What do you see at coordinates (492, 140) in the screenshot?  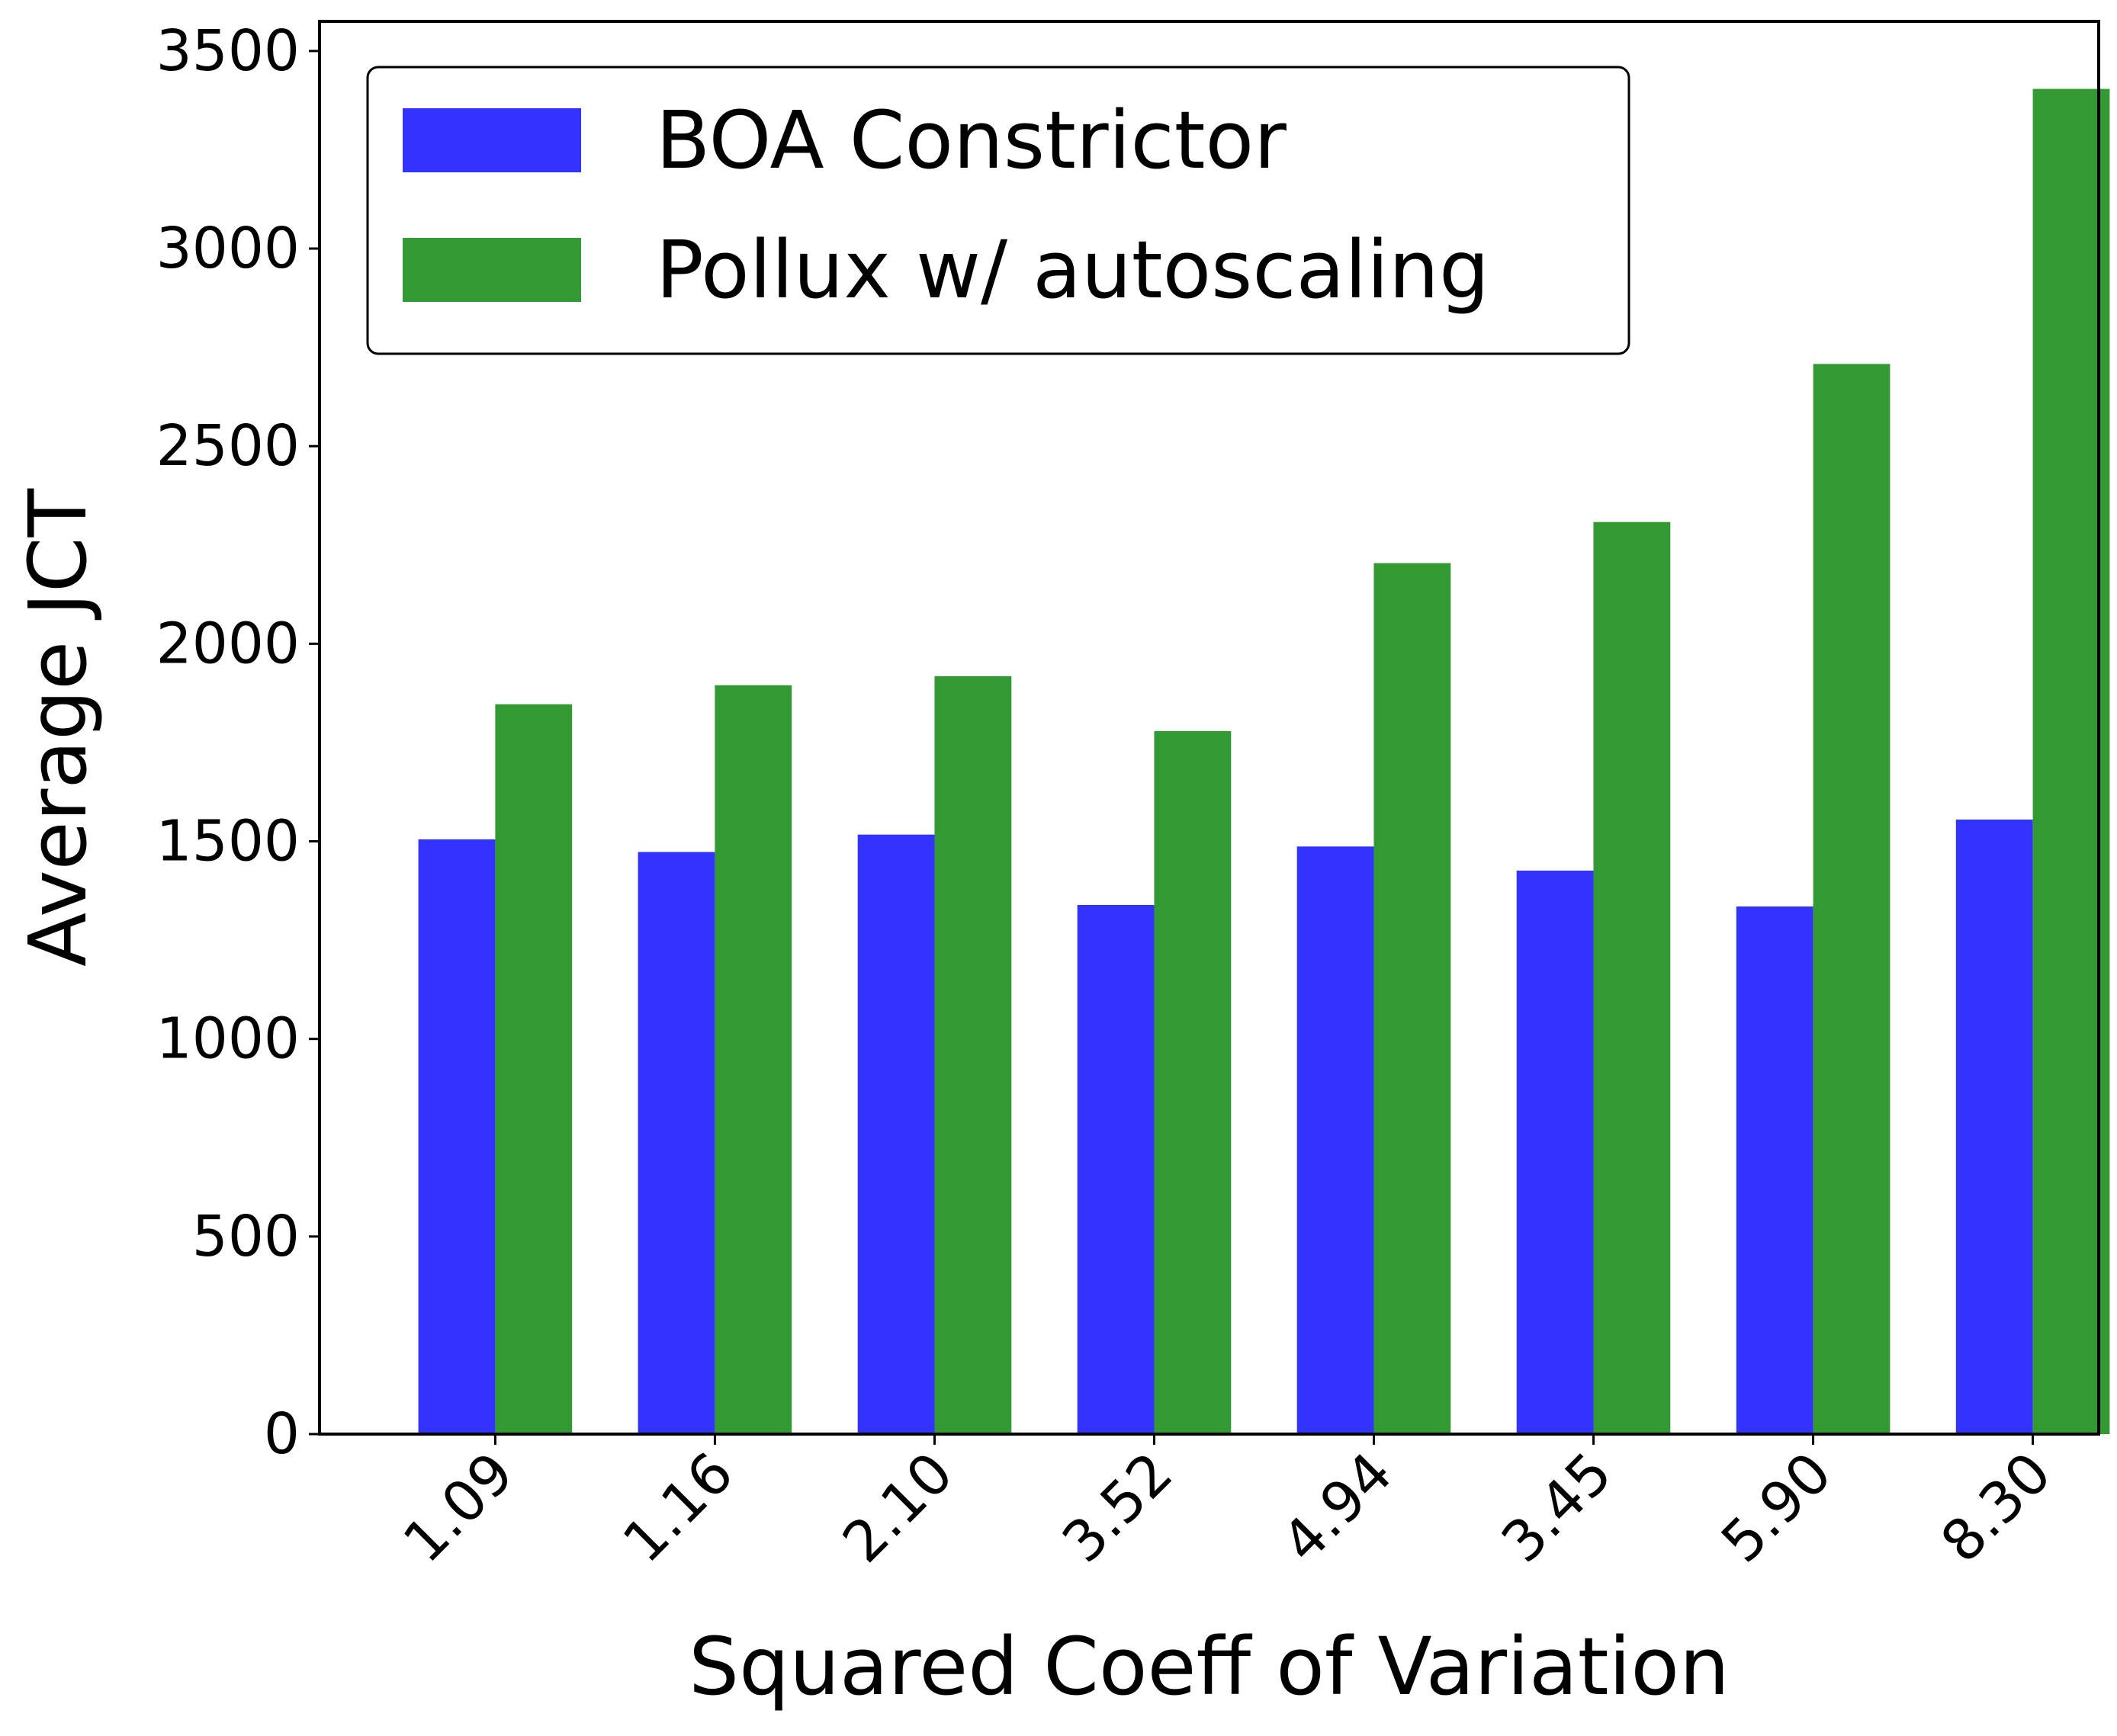 I see `legend-swatch-boa` at bounding box center [492, 140].